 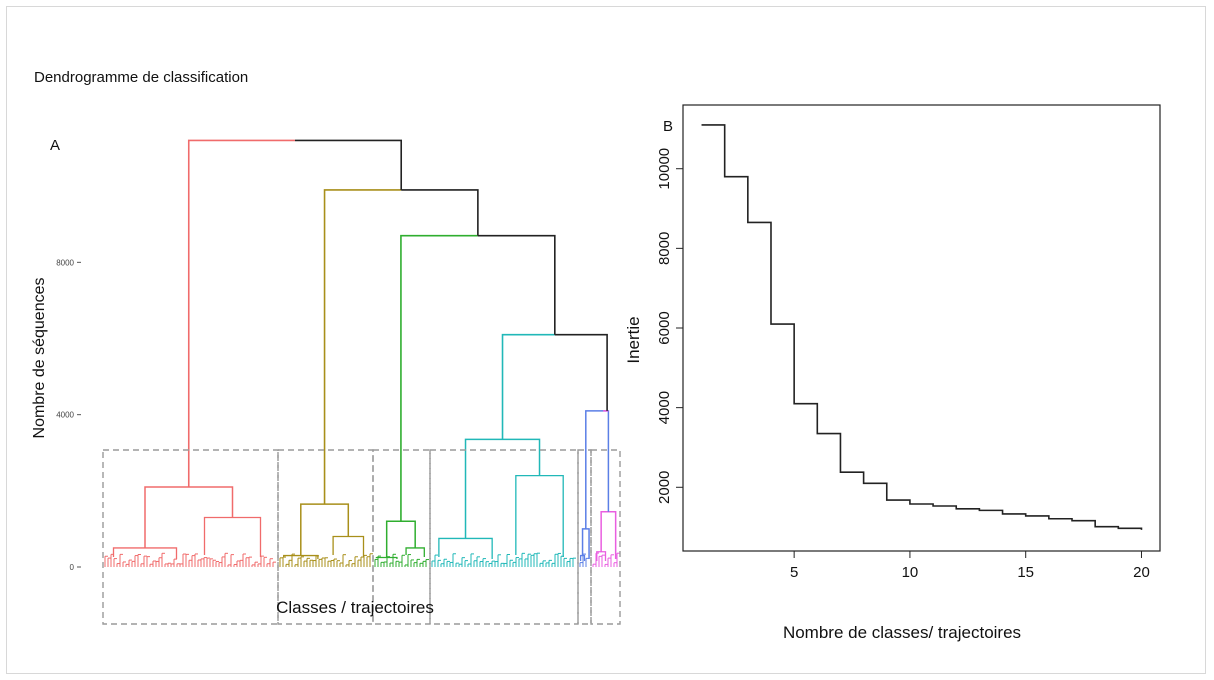 I want to click on y-tick-label: 10000, so click(x=664, y=169).